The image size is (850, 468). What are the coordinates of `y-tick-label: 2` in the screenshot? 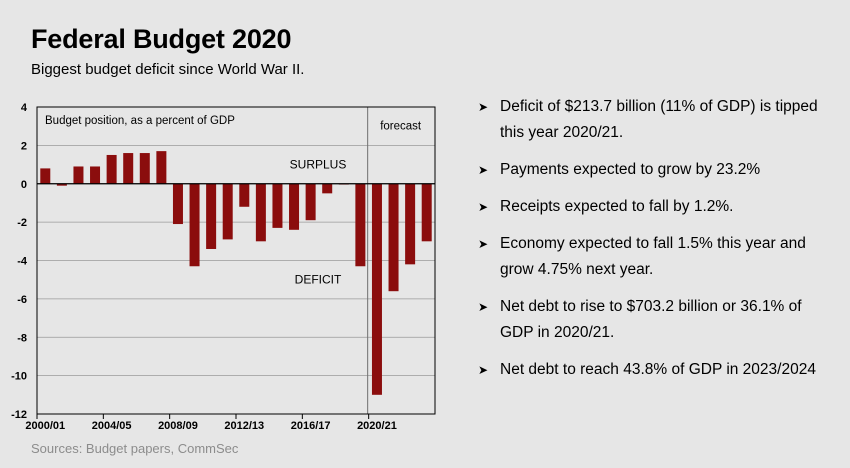 It's located at (24, 146).